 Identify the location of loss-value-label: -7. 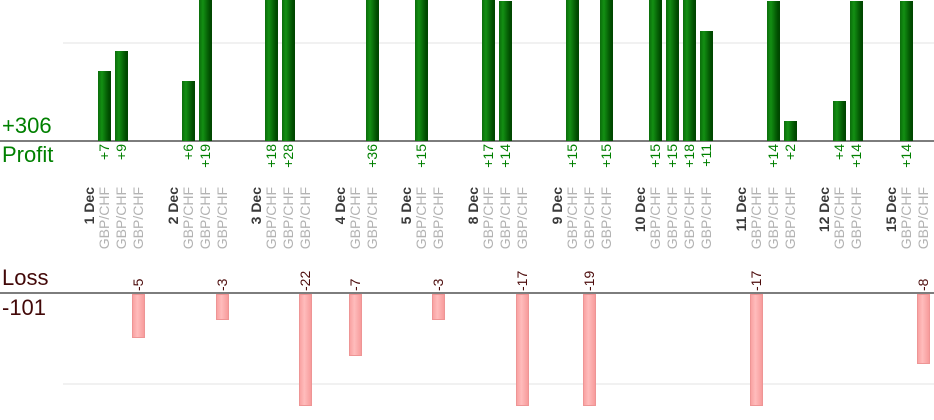
(355, 284).